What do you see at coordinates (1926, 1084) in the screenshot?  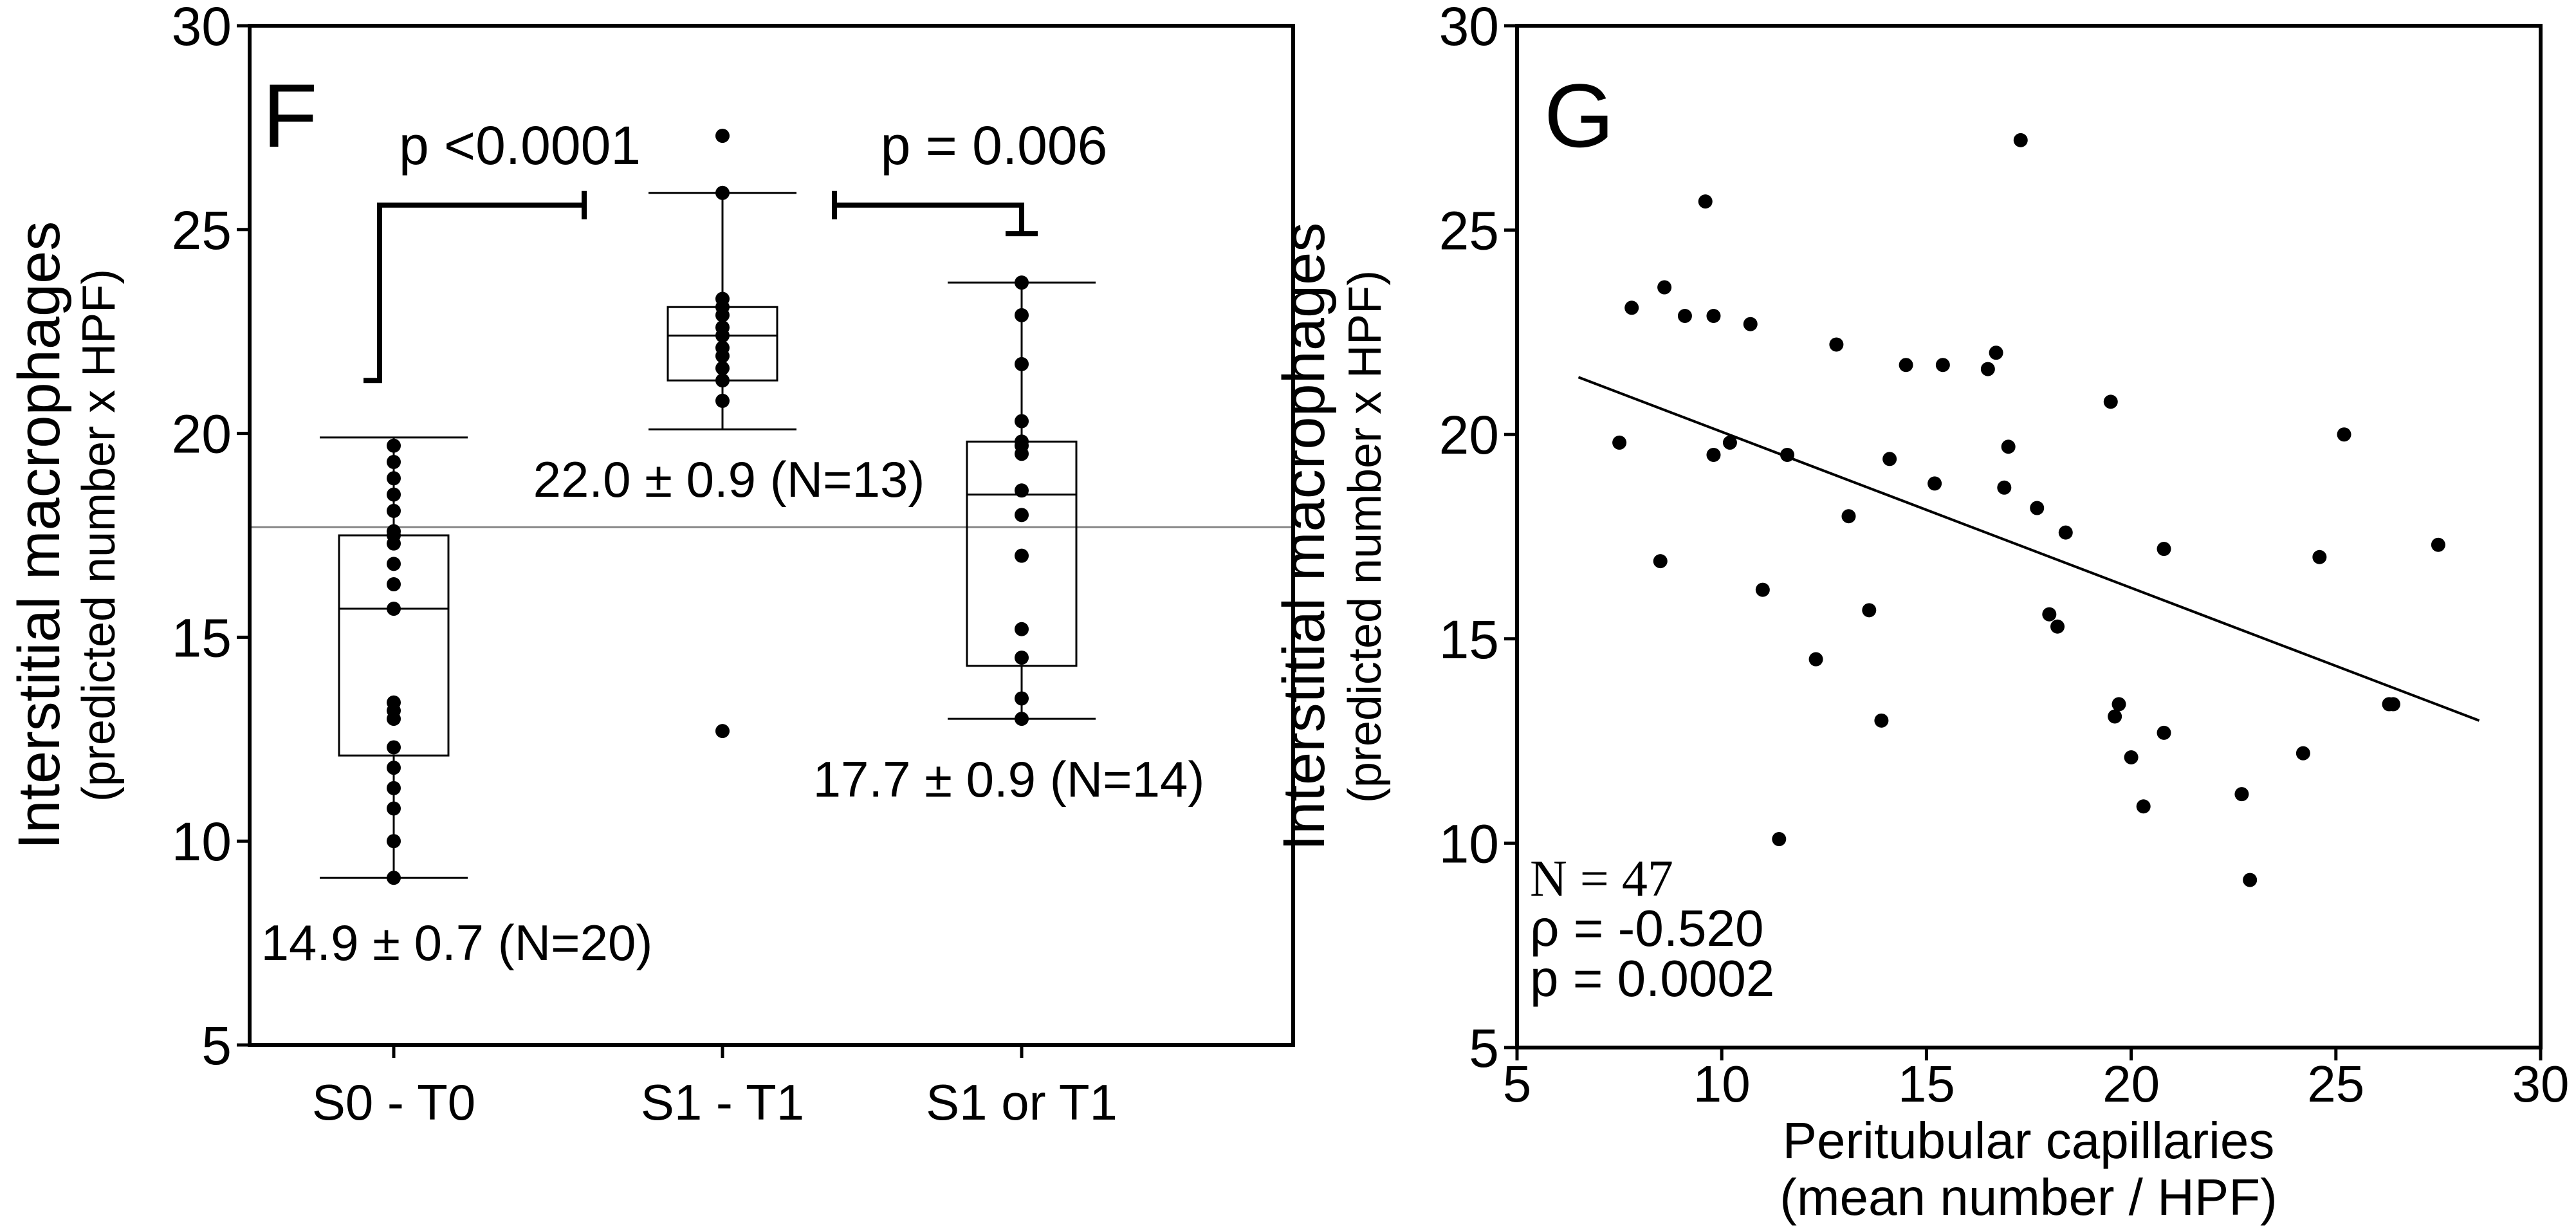 I see `panel-g-x-tick-label: 15` at bounding box center [1926, 1084].